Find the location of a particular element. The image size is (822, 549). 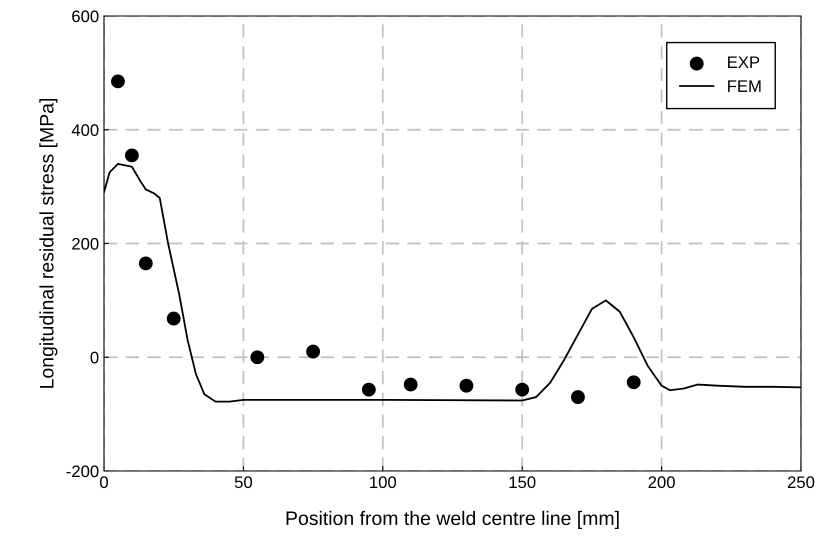

y-tick-label: -200 is located at coordinates (82, 471).